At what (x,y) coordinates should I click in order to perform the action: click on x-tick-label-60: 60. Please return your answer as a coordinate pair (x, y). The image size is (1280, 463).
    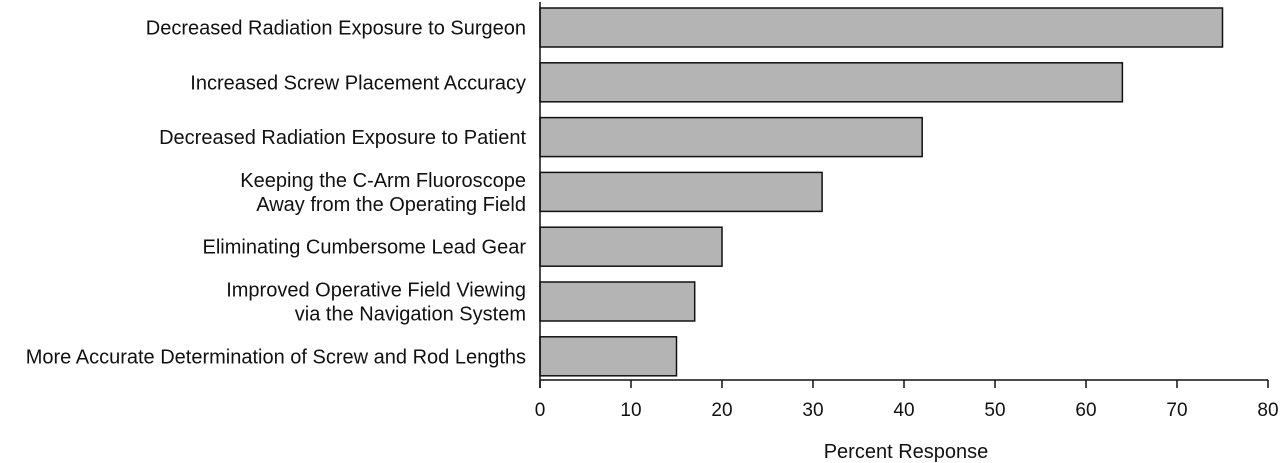
    Looking at the image, I should click on (1085, 410).